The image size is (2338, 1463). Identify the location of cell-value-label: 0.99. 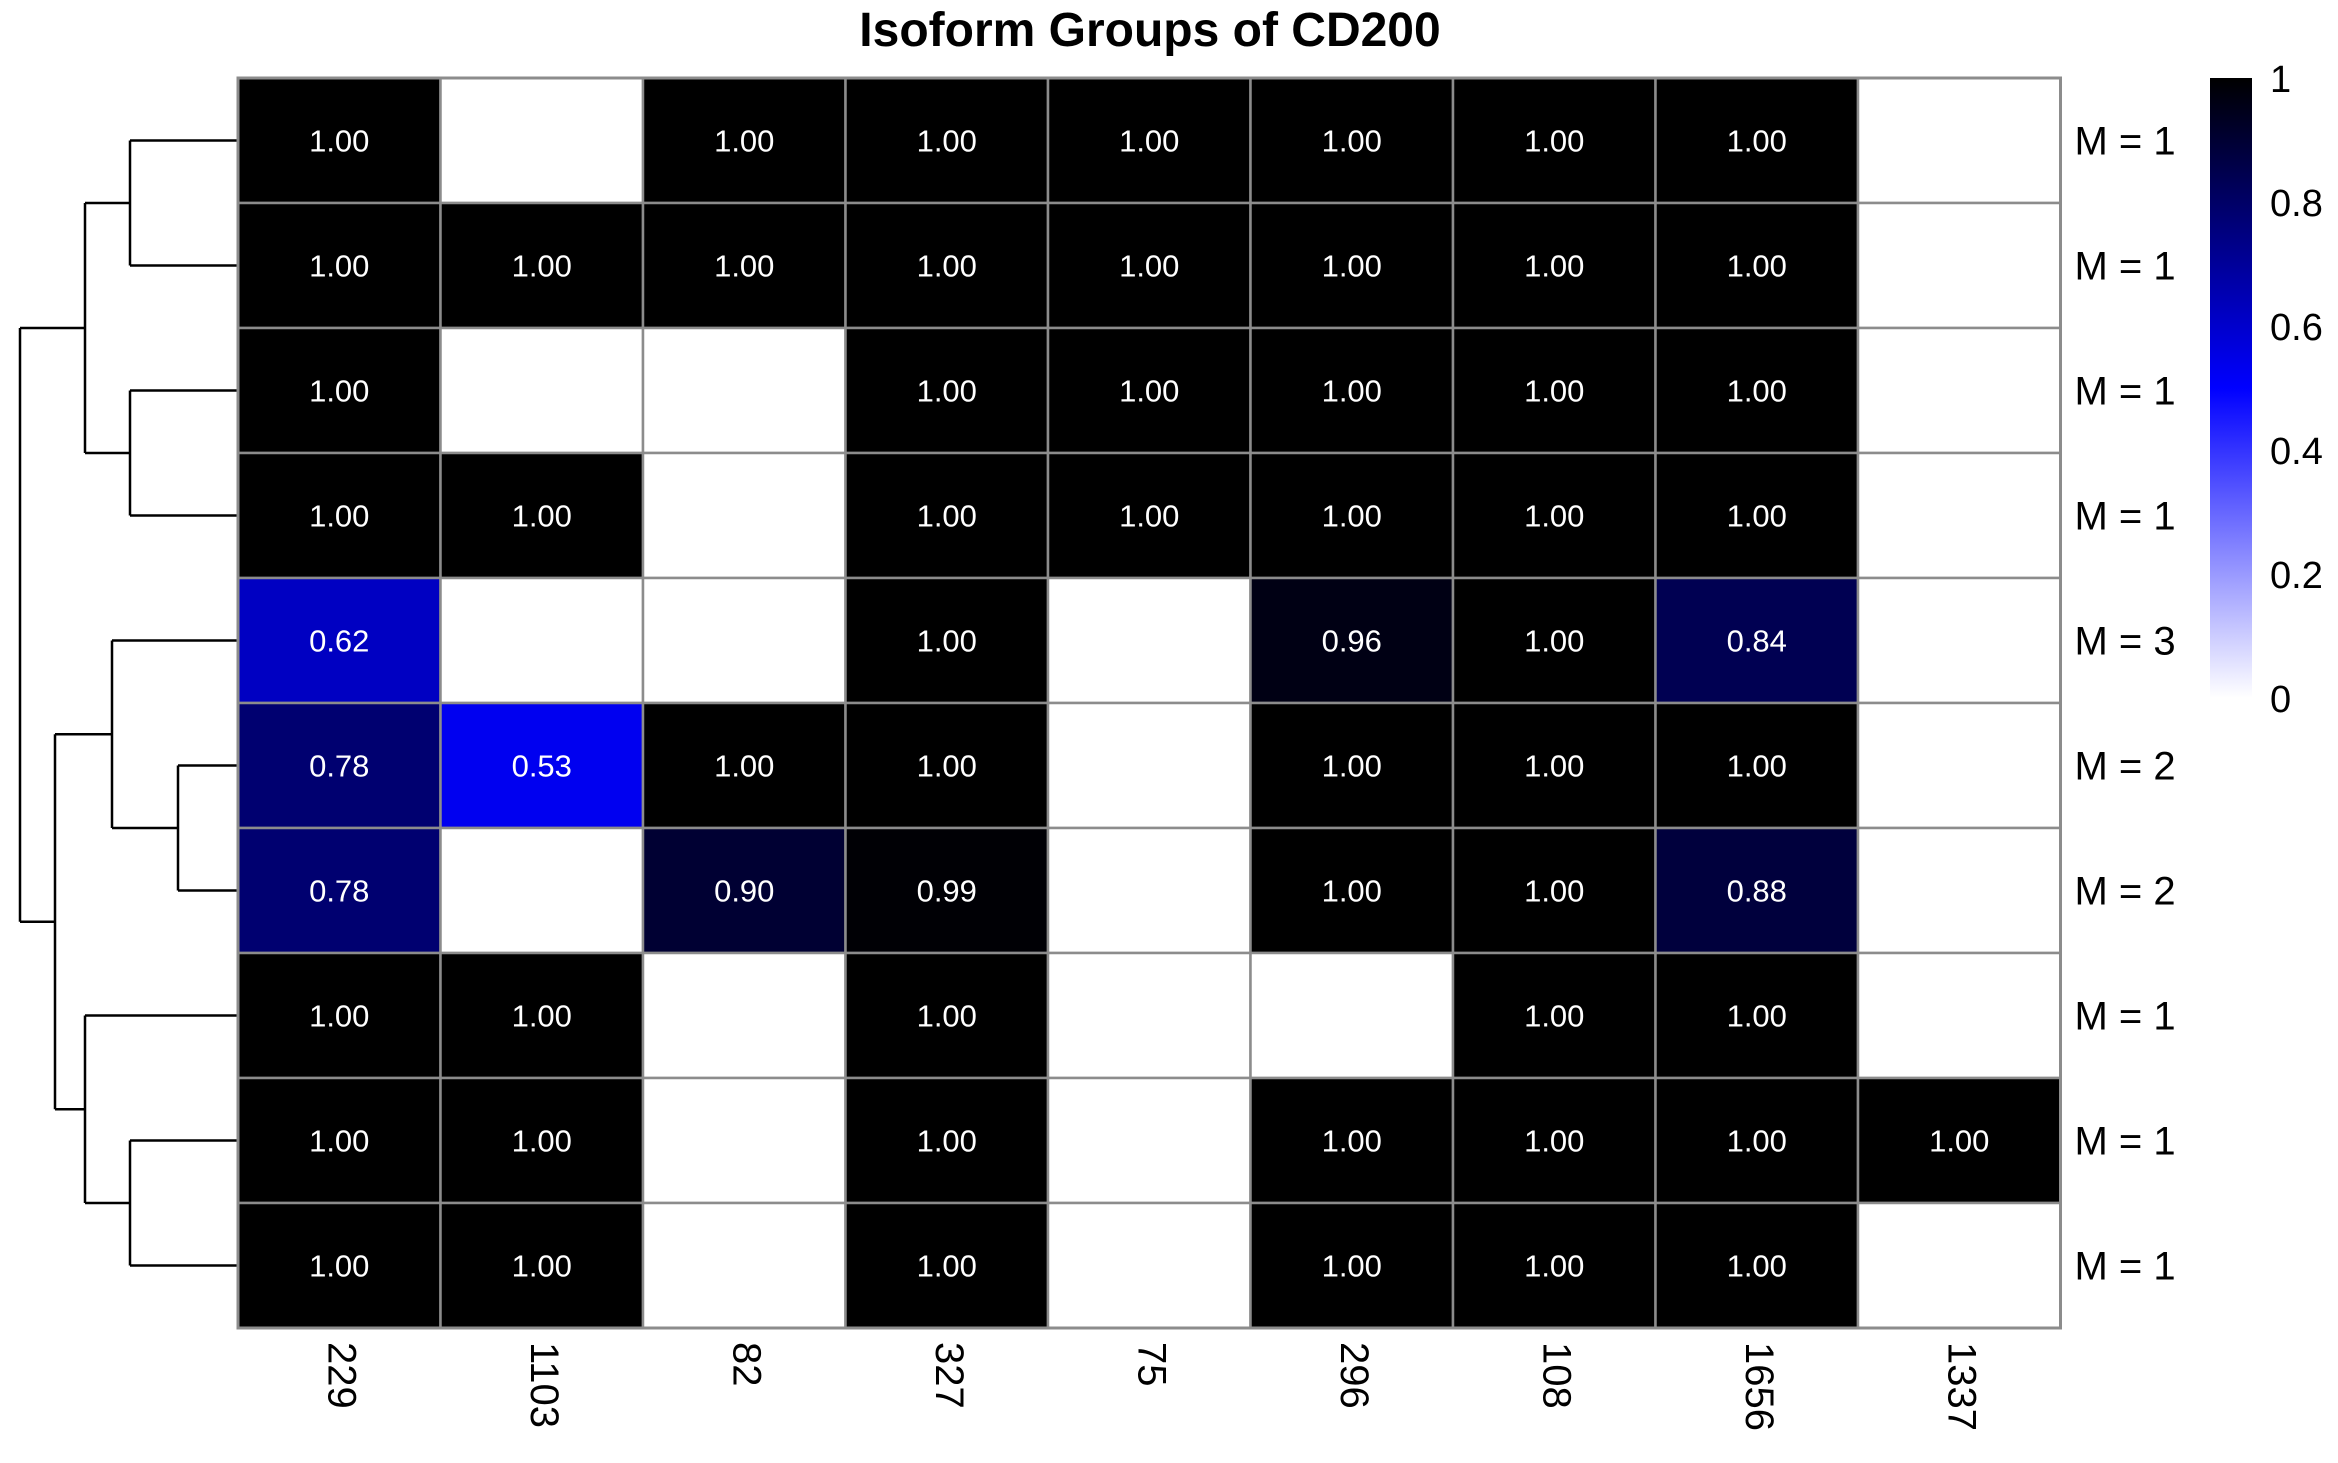
(947, 891).